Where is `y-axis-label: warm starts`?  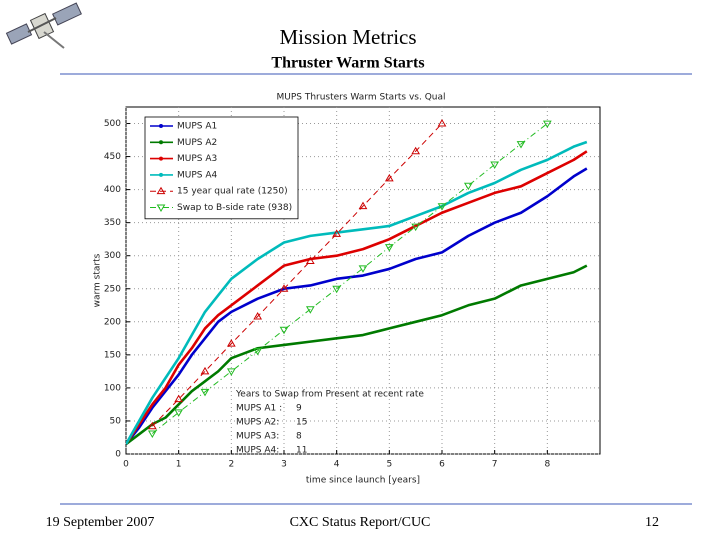
y-axis-label: warm starts is located at coordinates (98, 280).